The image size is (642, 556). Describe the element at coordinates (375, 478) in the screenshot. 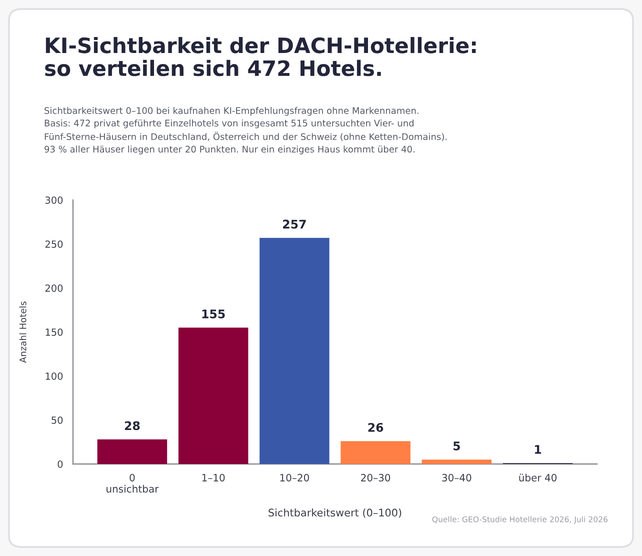

I see `x-tick-label: 20–30` at that location.